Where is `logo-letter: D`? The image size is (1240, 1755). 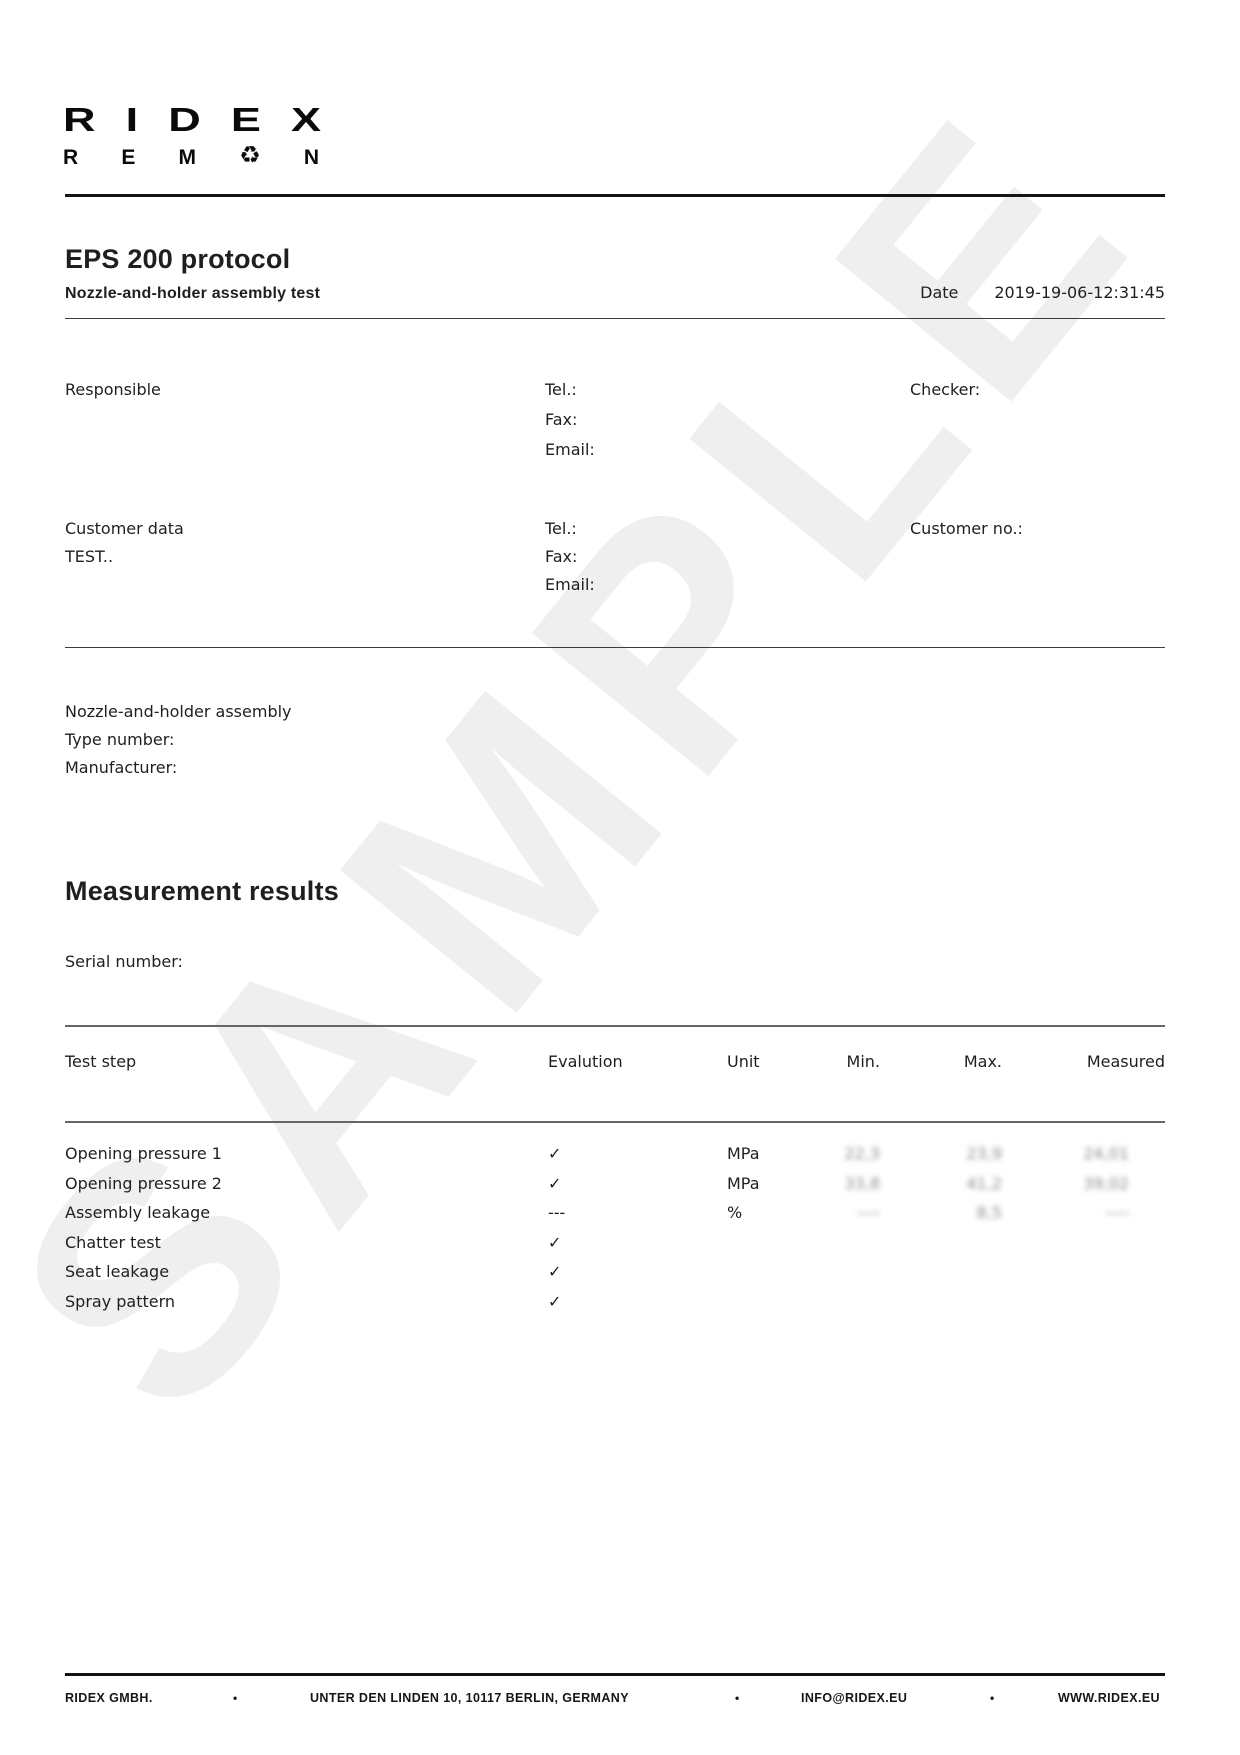
logo-letter: D is located at coordinates (184, 119).